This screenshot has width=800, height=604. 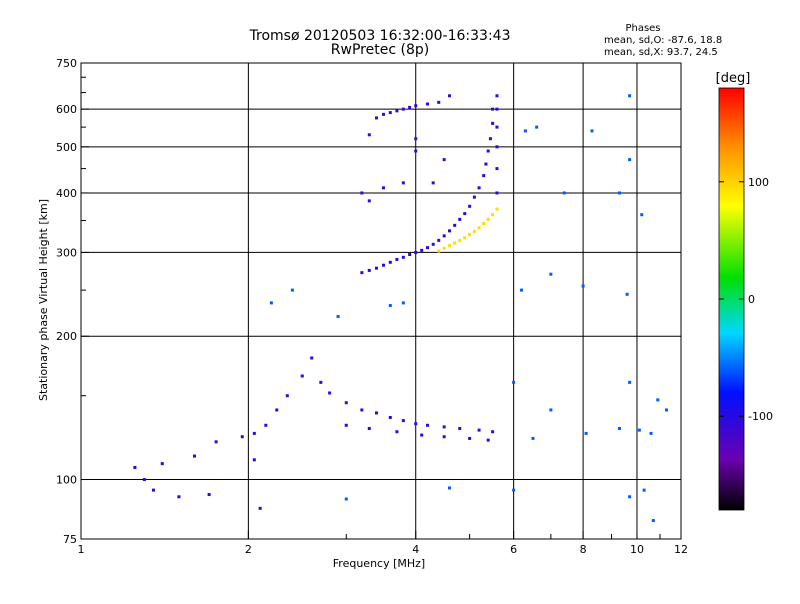 What do you see at coordinates (66, 109) in the screenshot?
I see `y-tick-label: 600` at bounding box center [66, 109].